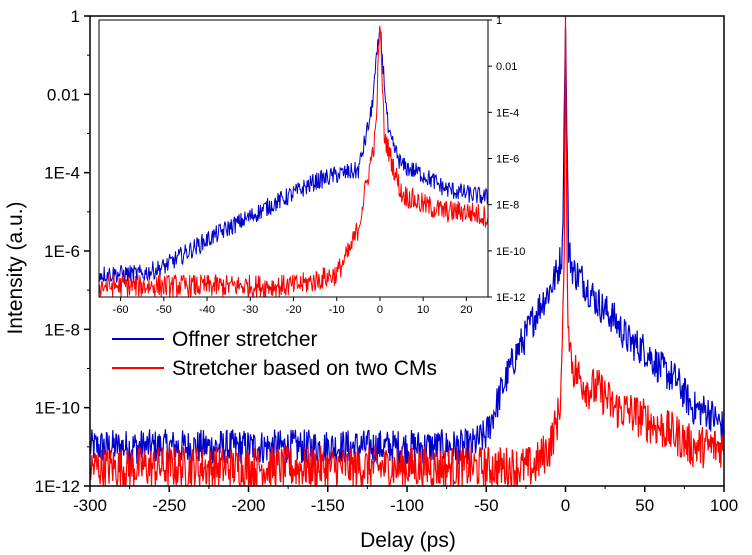 The image size is (752, 555). I want to click on main-y-tick-label: 1E-6, so click(62, 251).